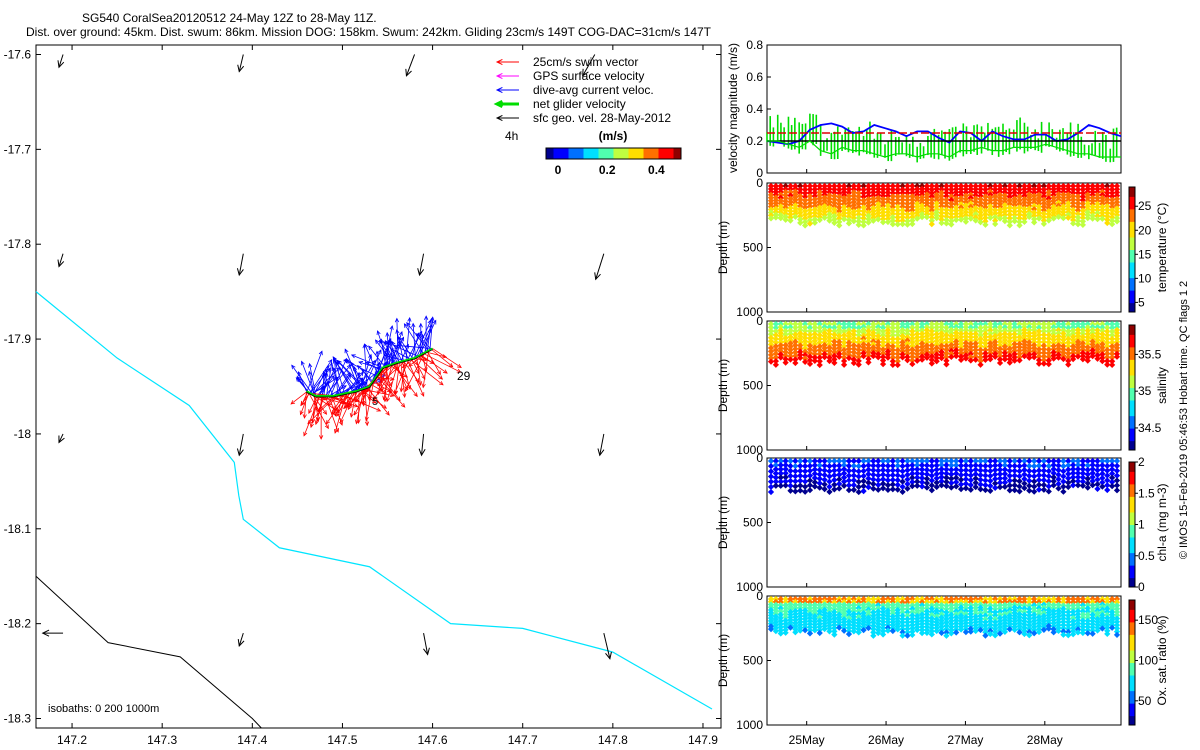 The width and height of the screenshot is (1200, 750). Describe the element at coordinates (252, 740) in the screenshot. I see `map-x-tick-label: 147.4` at that location.